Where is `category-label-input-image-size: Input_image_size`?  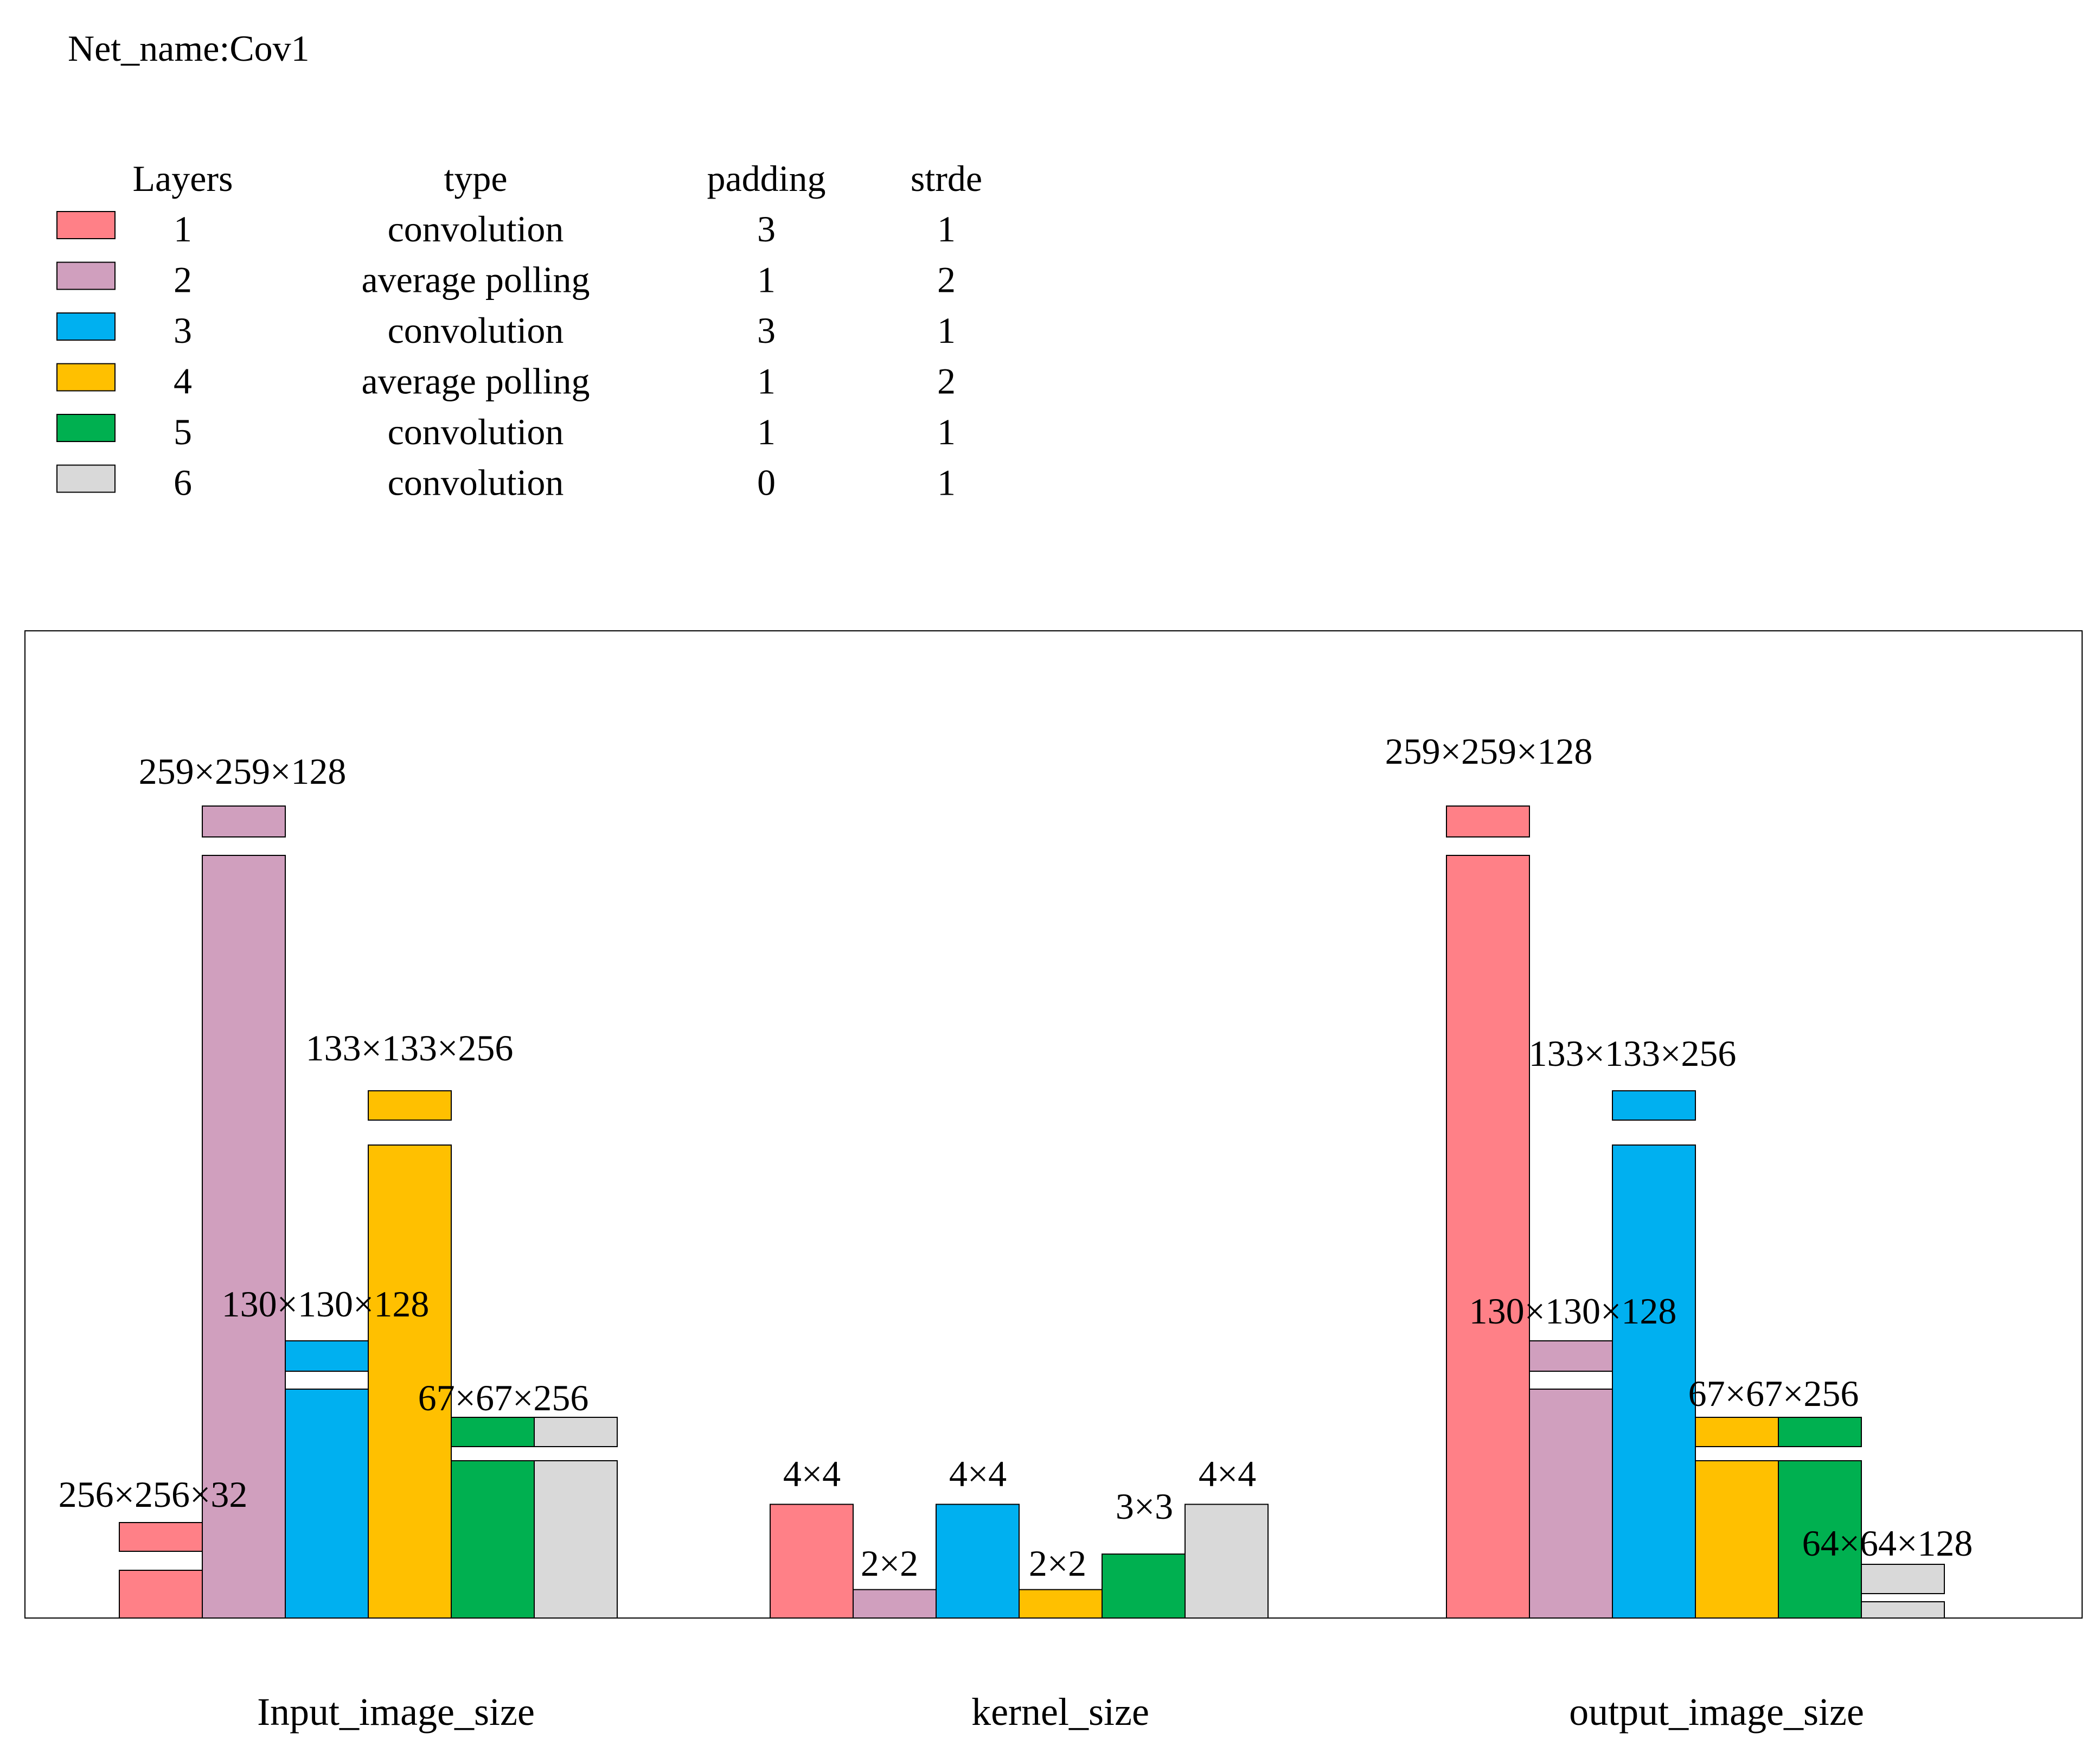
category-label-input-image-size: Input_image_size is located at coordinates (396, 1712).